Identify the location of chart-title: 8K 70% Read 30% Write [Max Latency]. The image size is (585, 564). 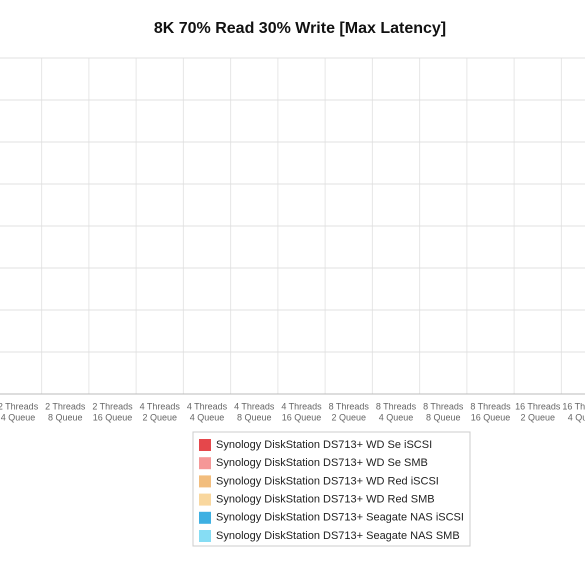
(300, 28).